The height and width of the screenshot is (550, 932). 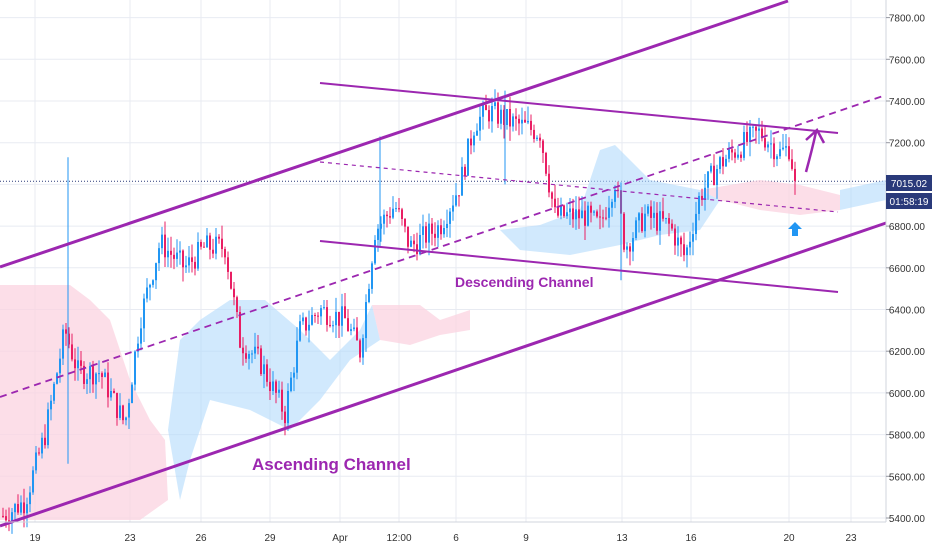 What do you see at coordinates (907, 227) in the screenshot?
I see `y-tick-label: 6800.00` at bounding box center [907, 227].